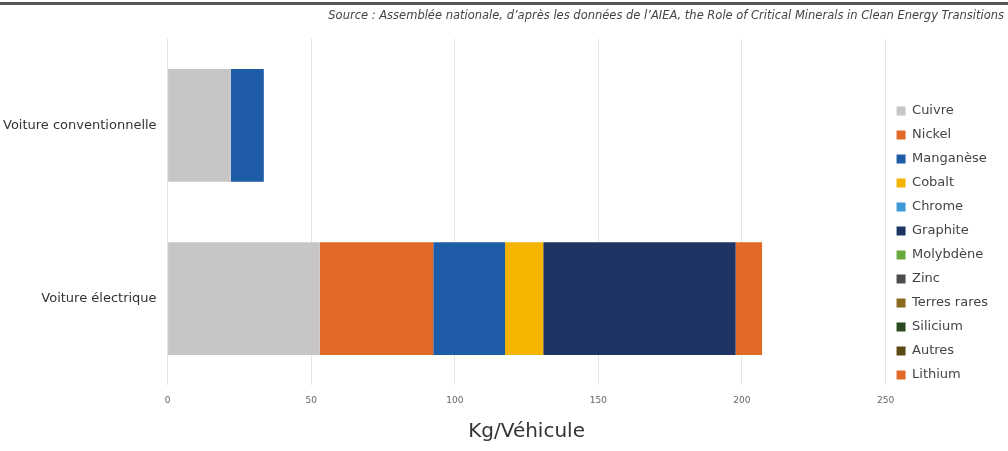 The width and height of the screenshot is (1008, 451). Describe the element at coordinates (933, 350) in the screenshot. I see `legend-label: Autres` at that location.